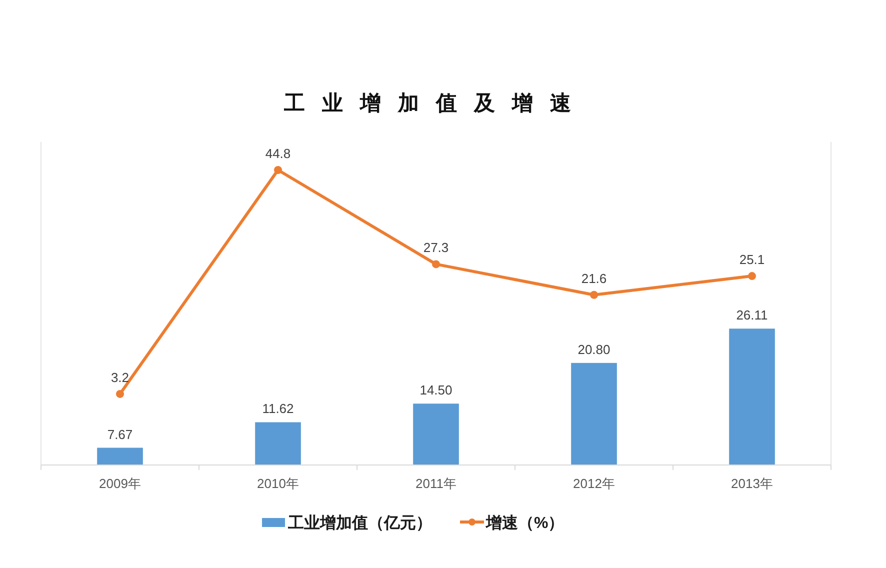 The height and width of the screenshot is (568, 886). What do you see at coordinates (120, 377) in the screenshot?
I see `data-label: 3.2` at bounding box center [120, 377].